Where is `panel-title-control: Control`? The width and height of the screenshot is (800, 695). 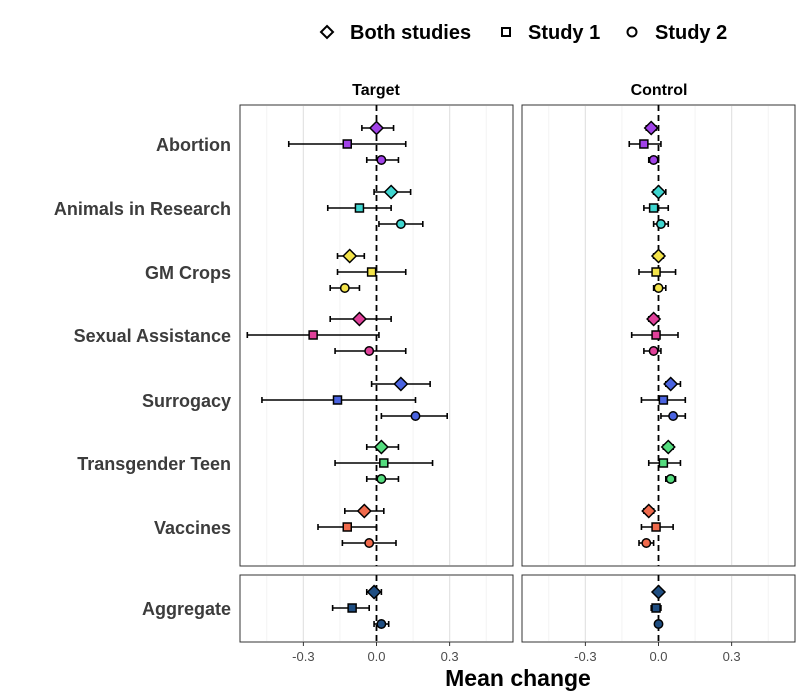
panel-title-control: Control is located at coordinates (659, 90).